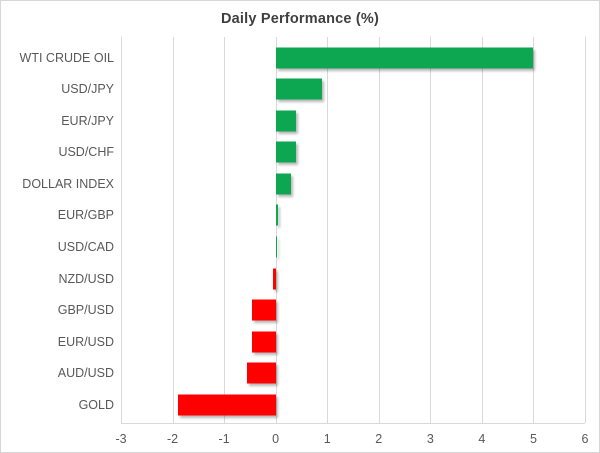 The width and height of the screenshot is (600, 453). Describe the element at coordinates (482, 439) in the screenshot. I see `x-tick-label: 4` at that location.